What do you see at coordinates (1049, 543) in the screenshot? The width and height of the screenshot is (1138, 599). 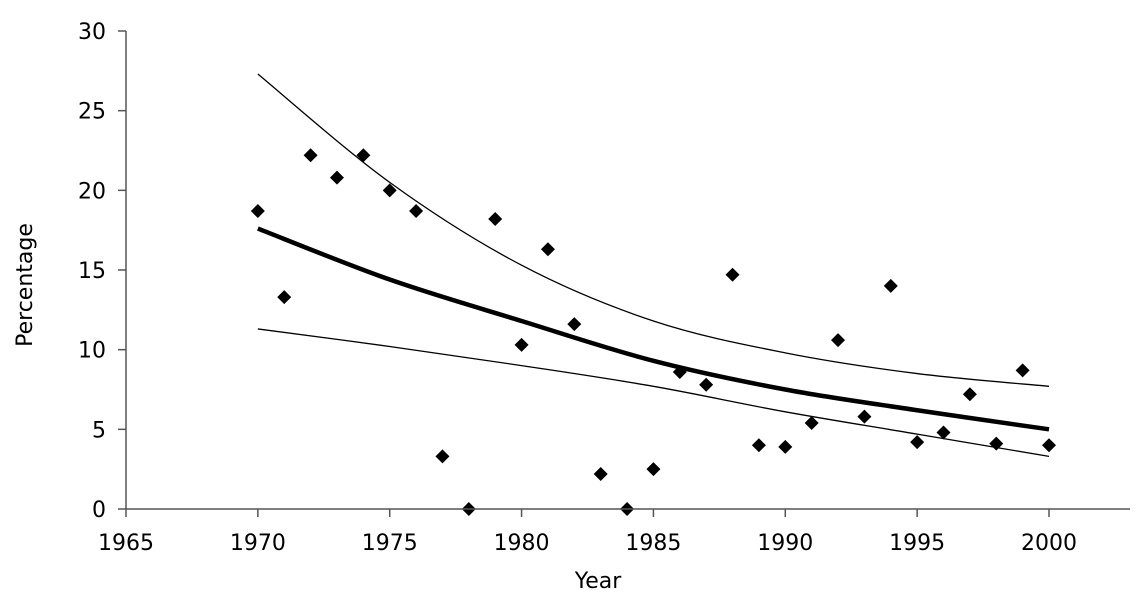 I see `x-tick-label: 2000` at bounding box center [1049, 543].